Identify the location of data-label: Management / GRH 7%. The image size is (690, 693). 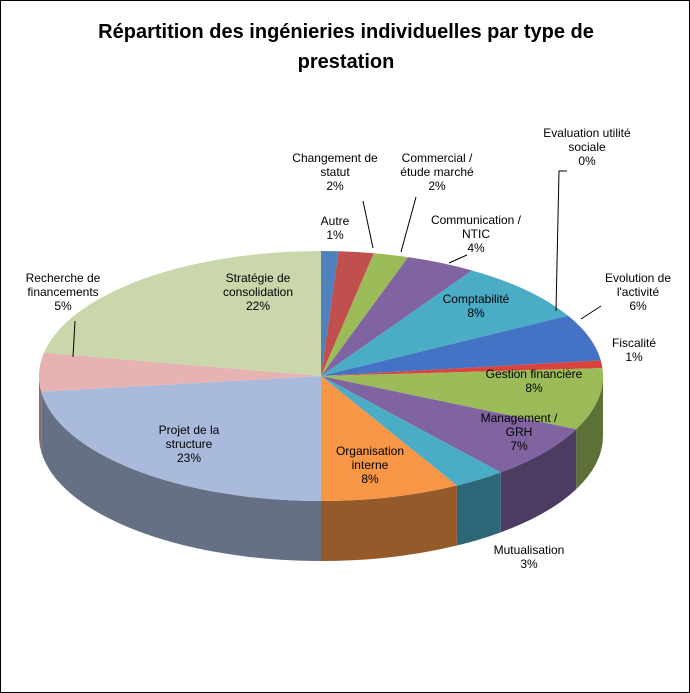
(519, 432).